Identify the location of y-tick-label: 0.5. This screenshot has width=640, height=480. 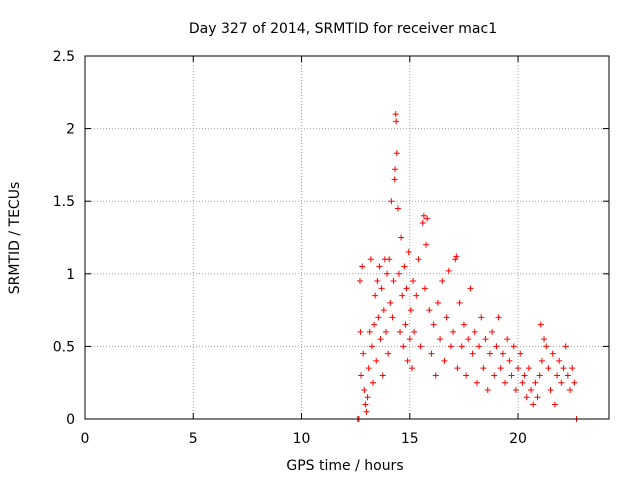
(64, 347).